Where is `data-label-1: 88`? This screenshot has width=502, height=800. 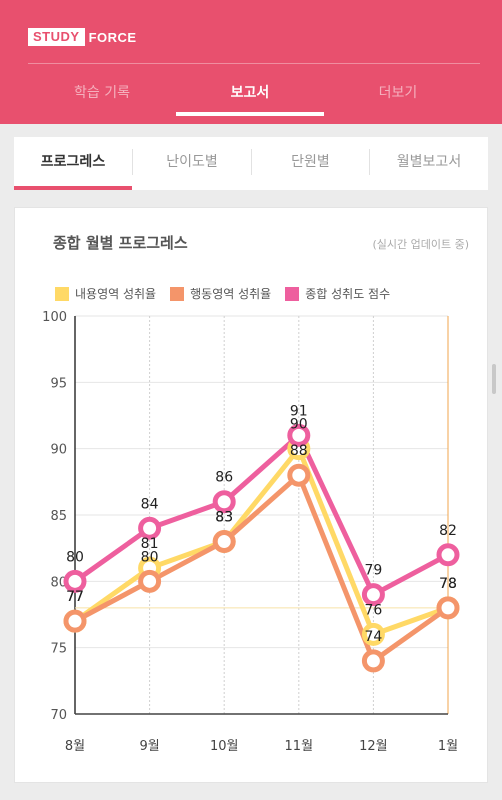 data-label-1: 88 is located at coordinates (299, 451).